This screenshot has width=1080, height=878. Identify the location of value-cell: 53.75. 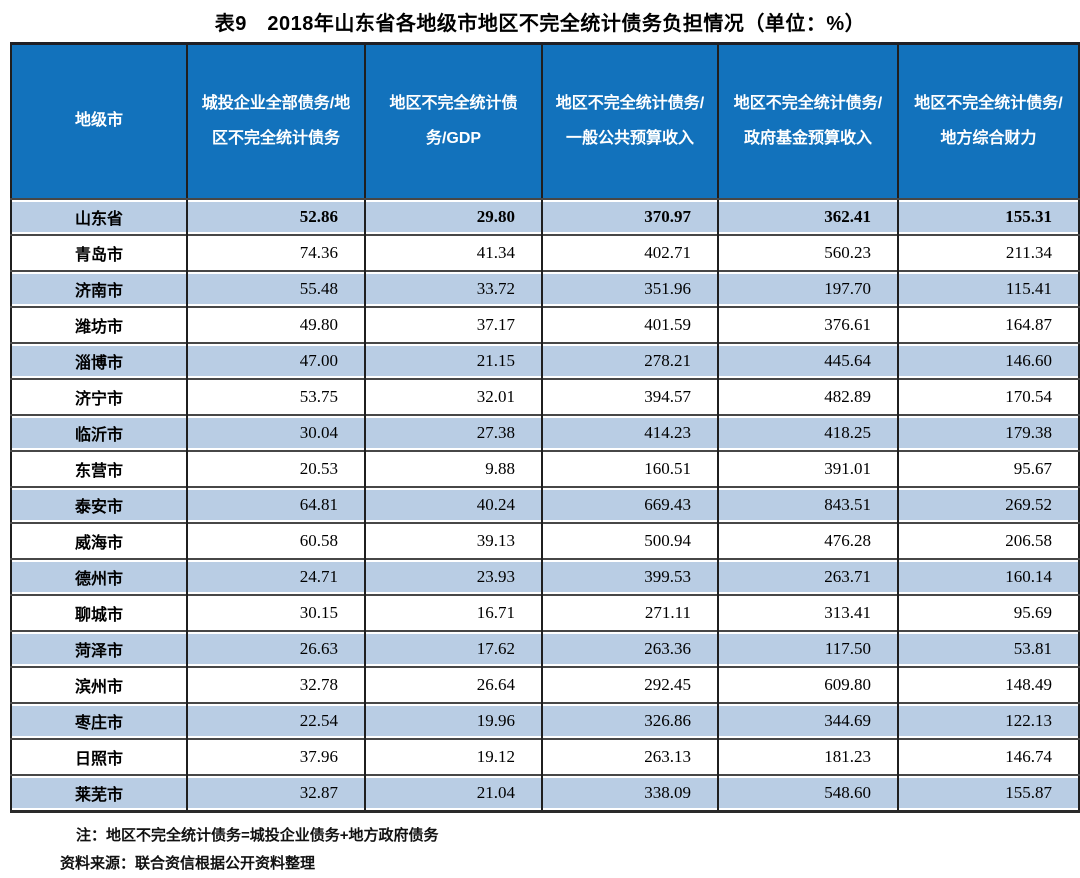
(275, 396).